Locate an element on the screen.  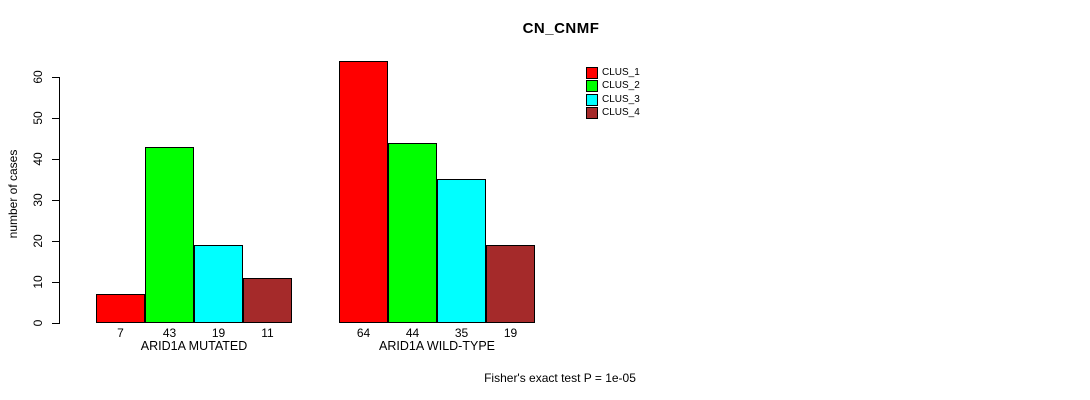
bar-value-label: 7 is located at coordinates (120, 333).